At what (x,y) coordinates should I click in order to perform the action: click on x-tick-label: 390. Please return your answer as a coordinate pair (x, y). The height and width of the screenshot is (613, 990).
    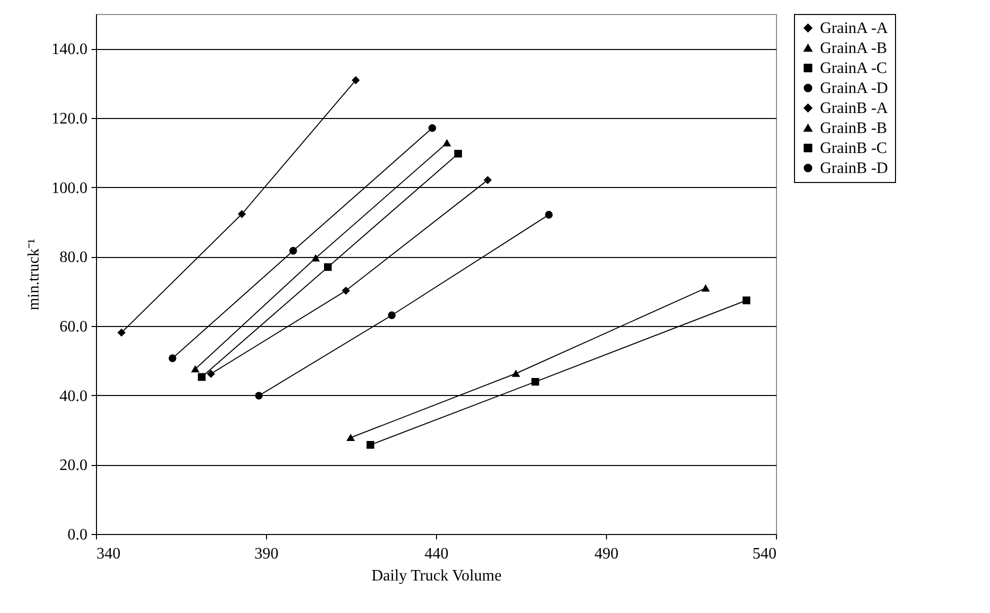
    Looking at the image, I should click on (266, 554).